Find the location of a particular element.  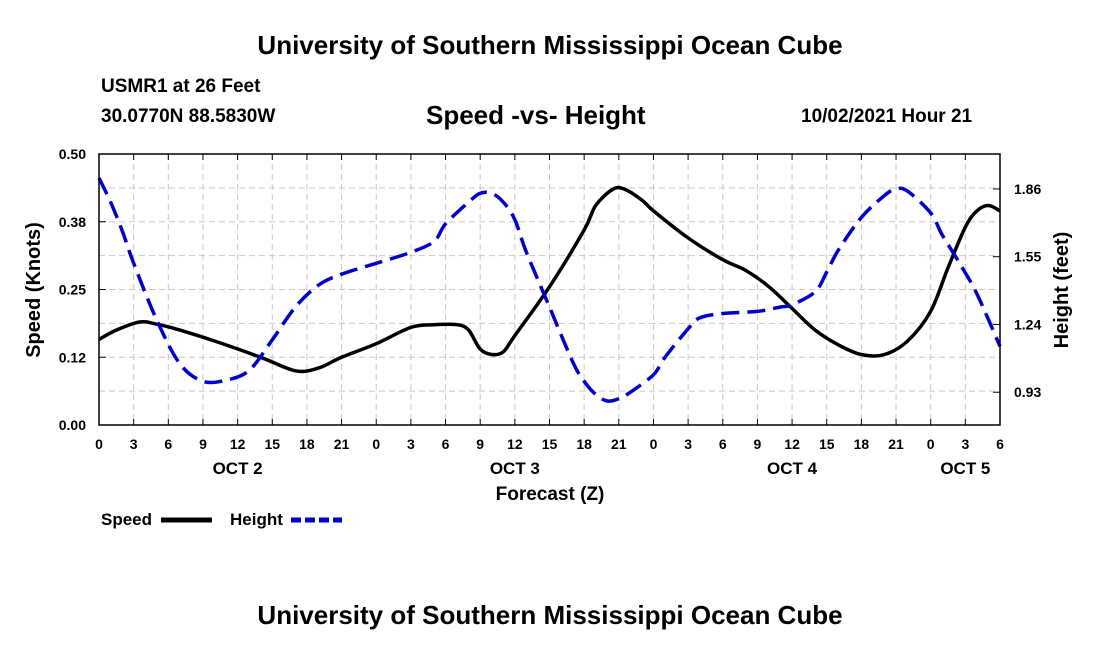

x-day-label: OCT 3 is located at coordinates (515, 468).